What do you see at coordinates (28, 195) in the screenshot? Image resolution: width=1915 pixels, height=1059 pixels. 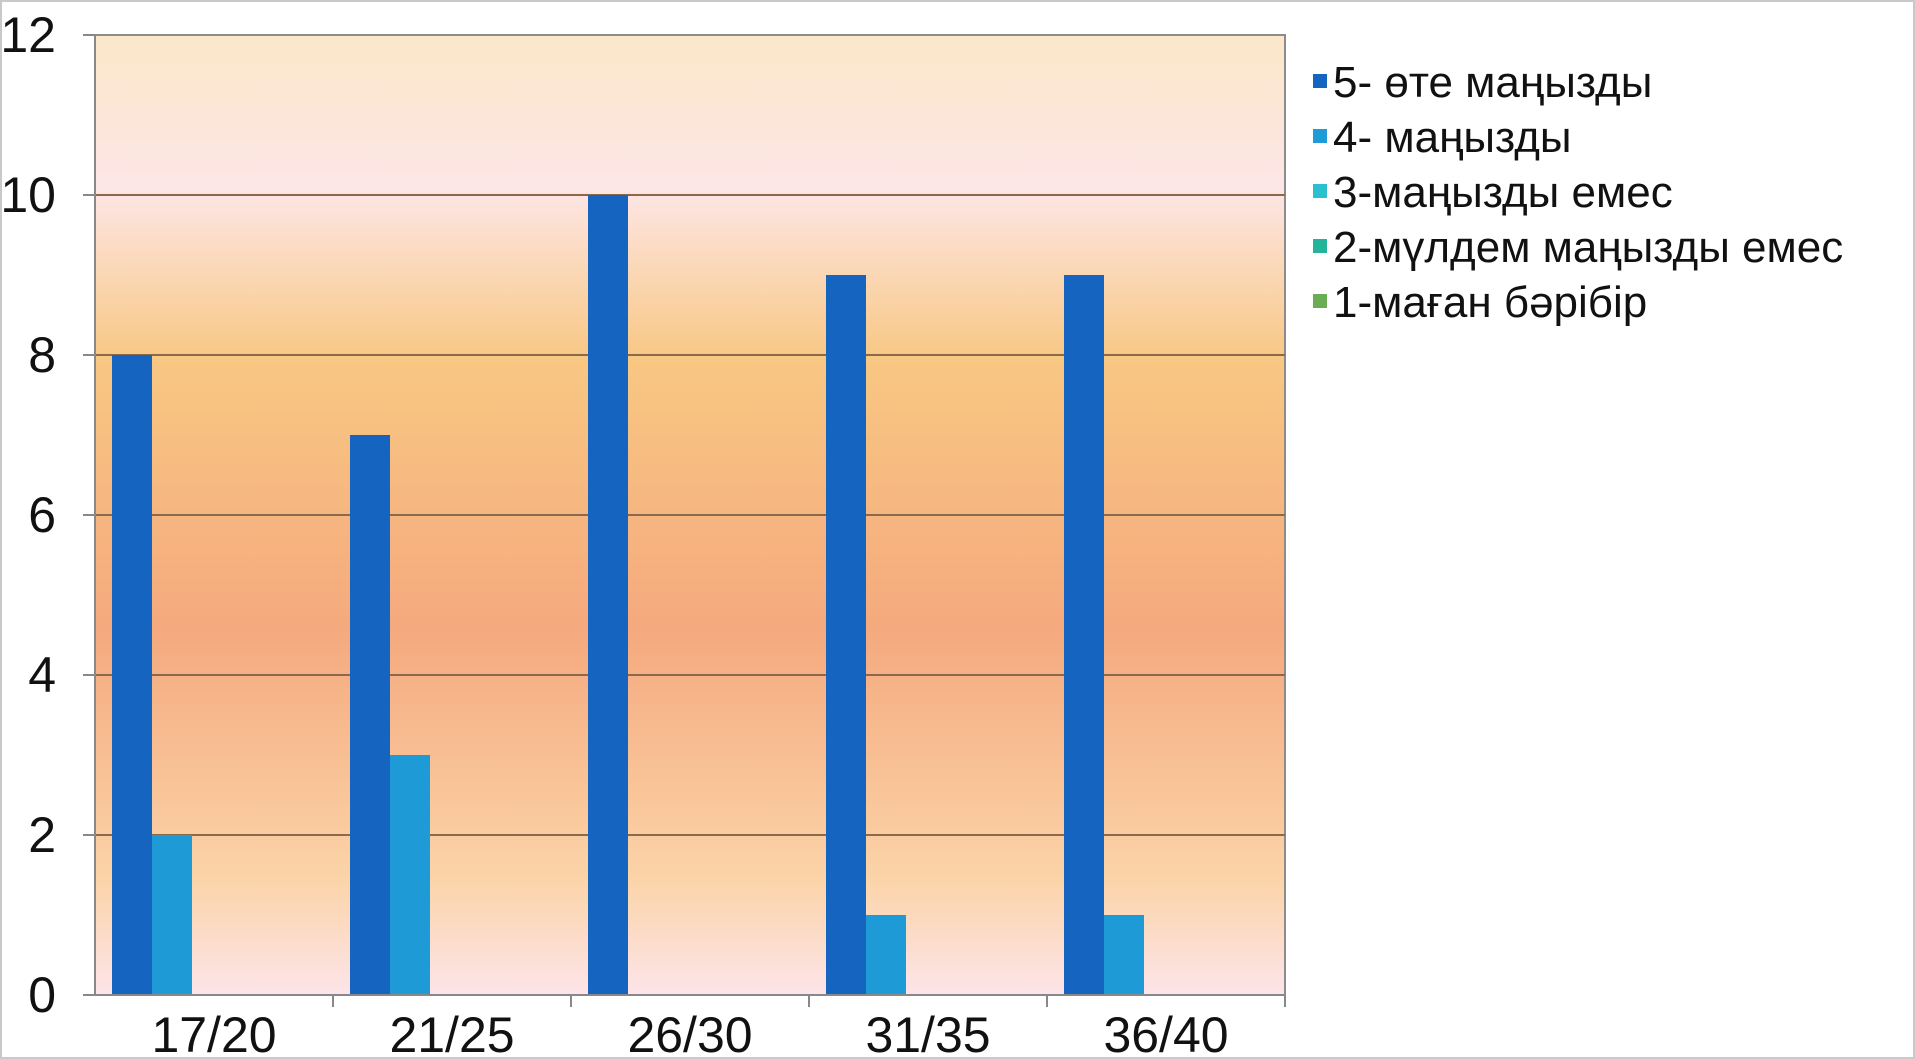 I see `y-tick-label: 10` at bounding box center [28, 195].